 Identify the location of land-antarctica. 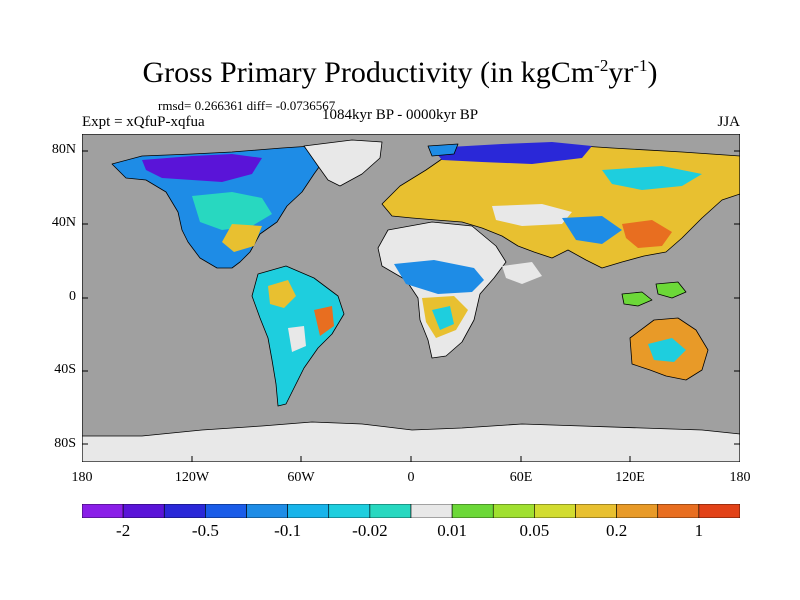
(411, 441).